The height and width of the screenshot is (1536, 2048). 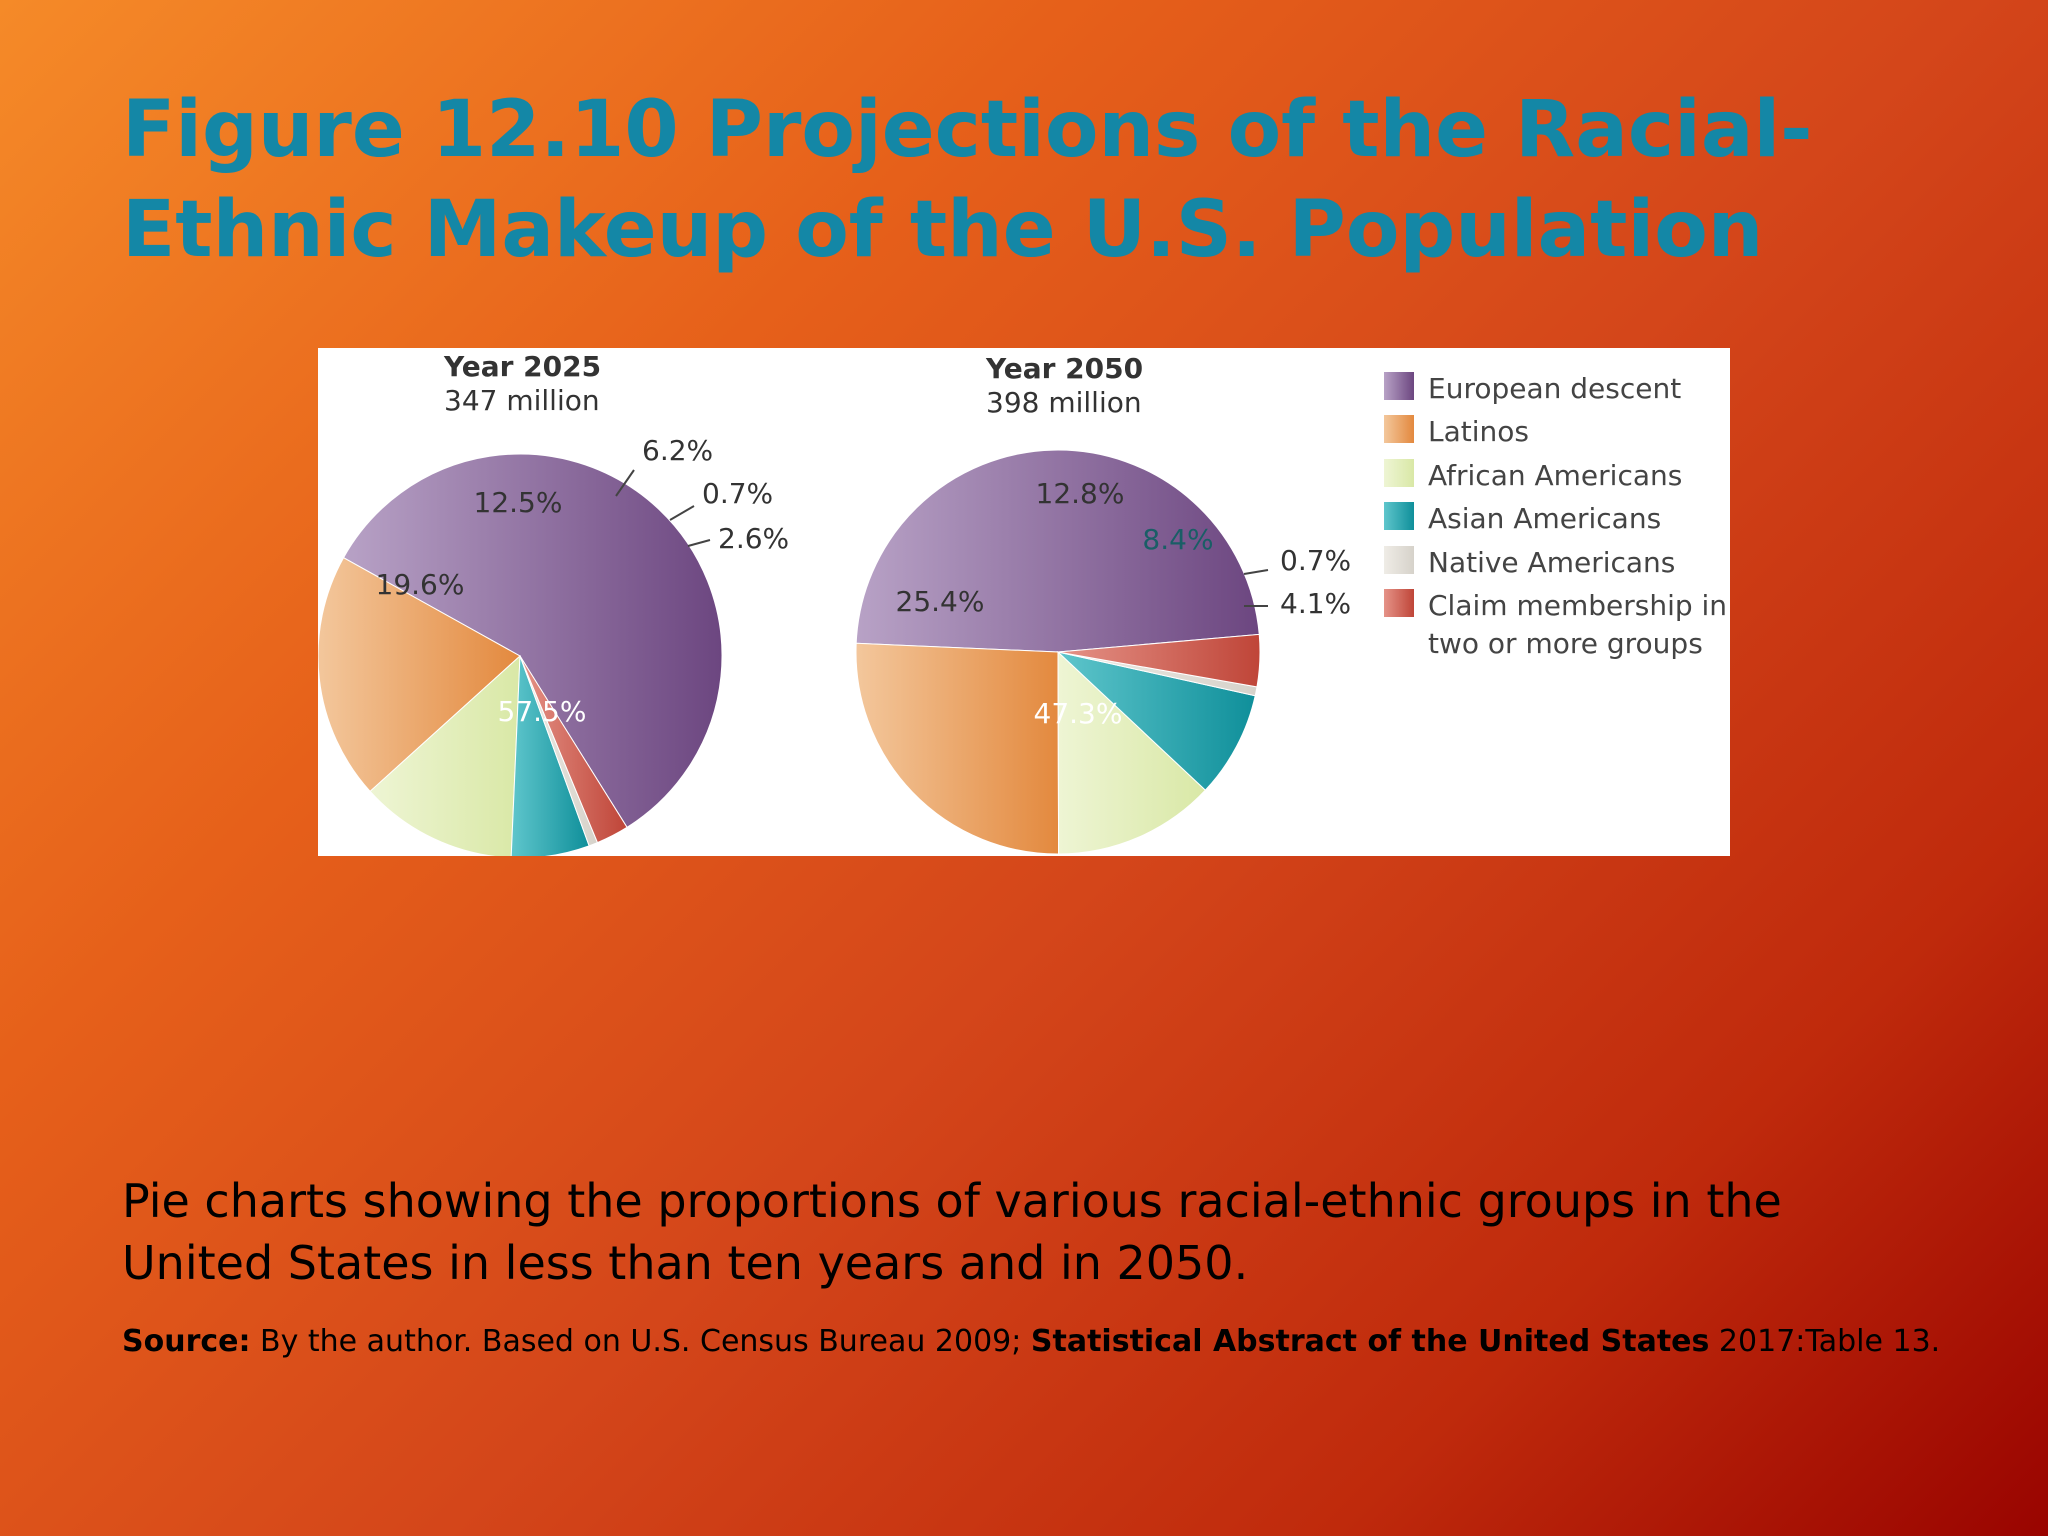 What do you see at coordinates (1544, 518) in the screenshot?
I see `legend-label-asian: Asian Americans` at bounding box center [1544, 518].